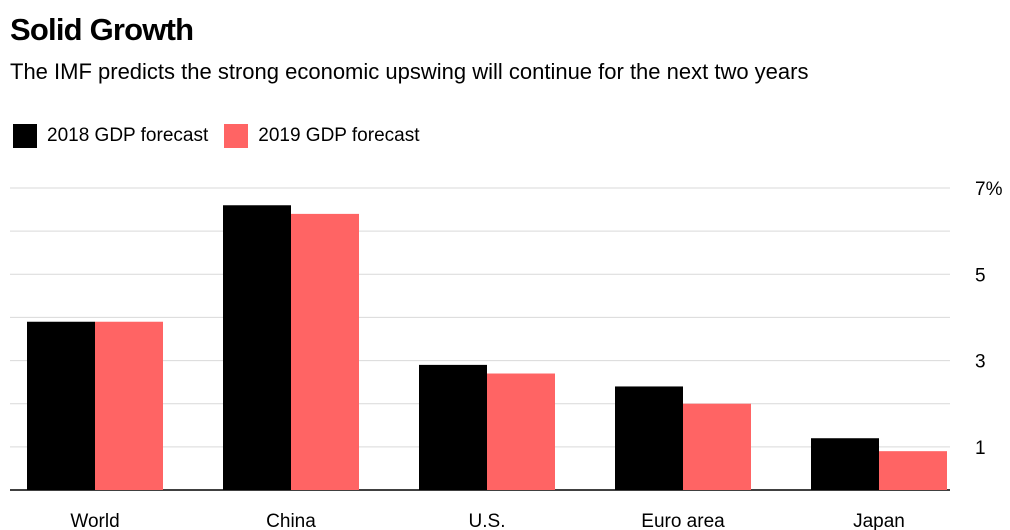 This screenshot has width=1010, height=530. I want to click on y-tick-label: 5, so click(980, 275).